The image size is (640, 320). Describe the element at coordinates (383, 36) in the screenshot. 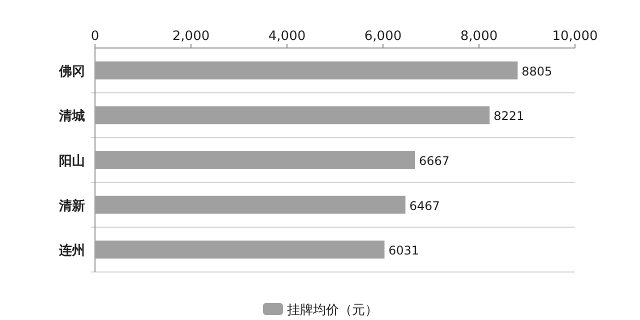

I see `x-tick-label: 6,000` at that location.